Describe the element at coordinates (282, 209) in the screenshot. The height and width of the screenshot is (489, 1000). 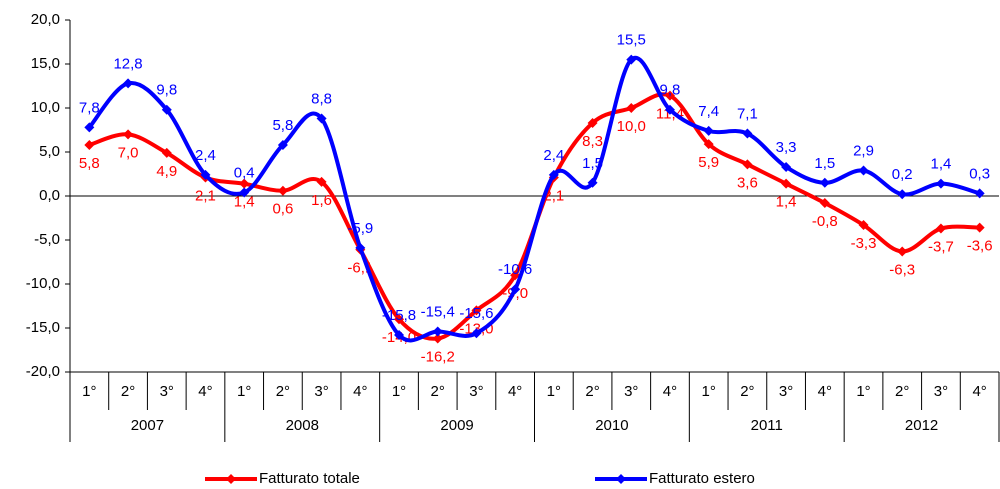
I see `data-label: 0,6` at that location.